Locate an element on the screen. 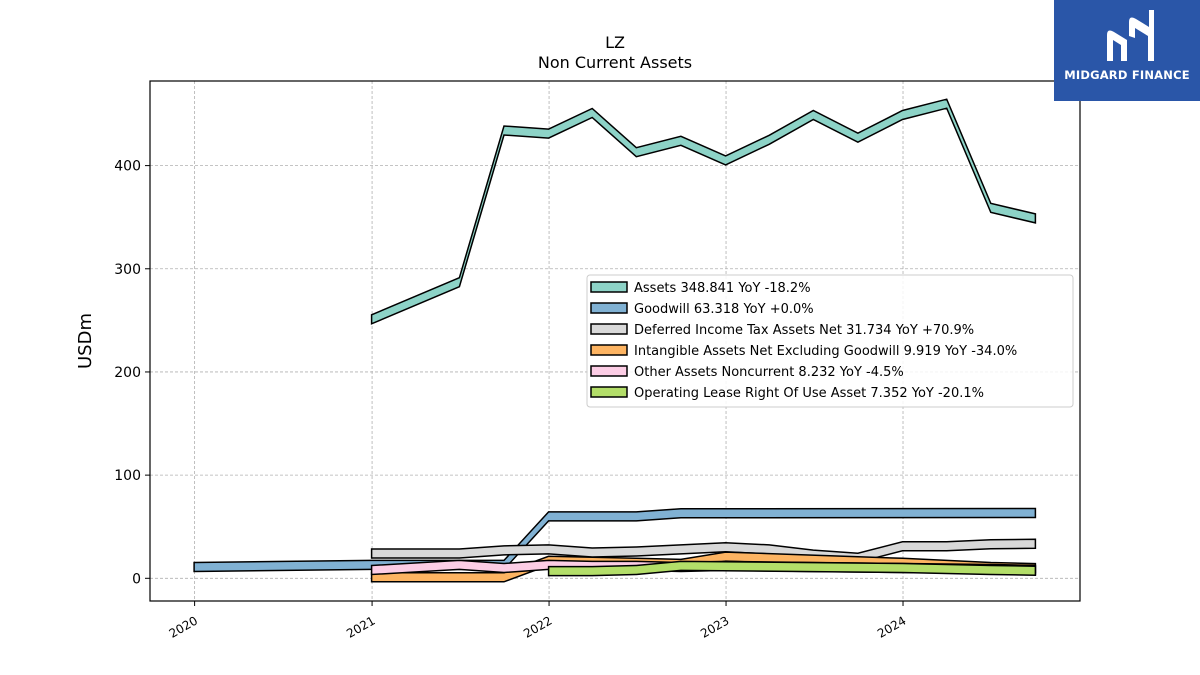 Image resolution: width=1200 pixels, height=675 pixels. y-tick-label: 300 is located at coordinates (127, 270).